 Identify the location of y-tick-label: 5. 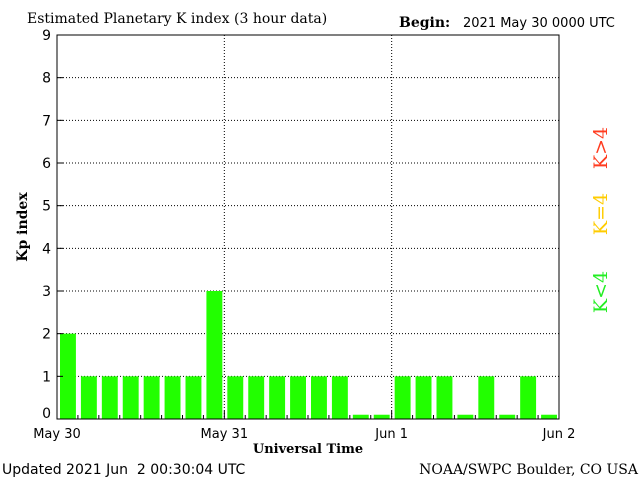
(46, 207).